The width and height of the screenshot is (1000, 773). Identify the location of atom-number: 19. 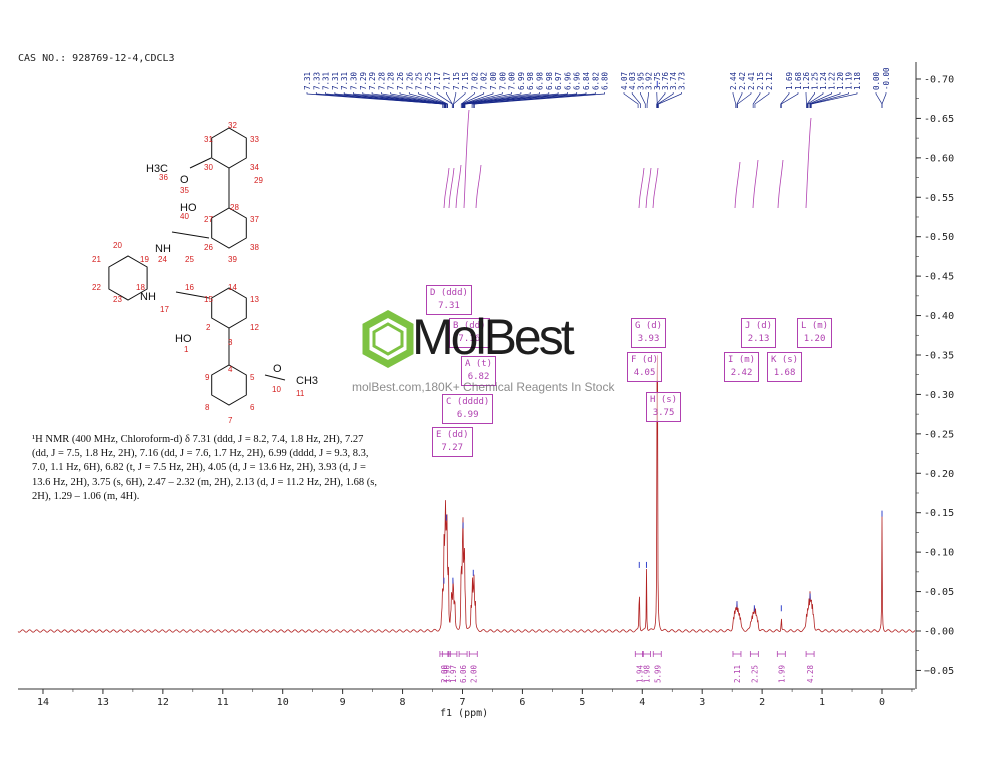
(144, 259).